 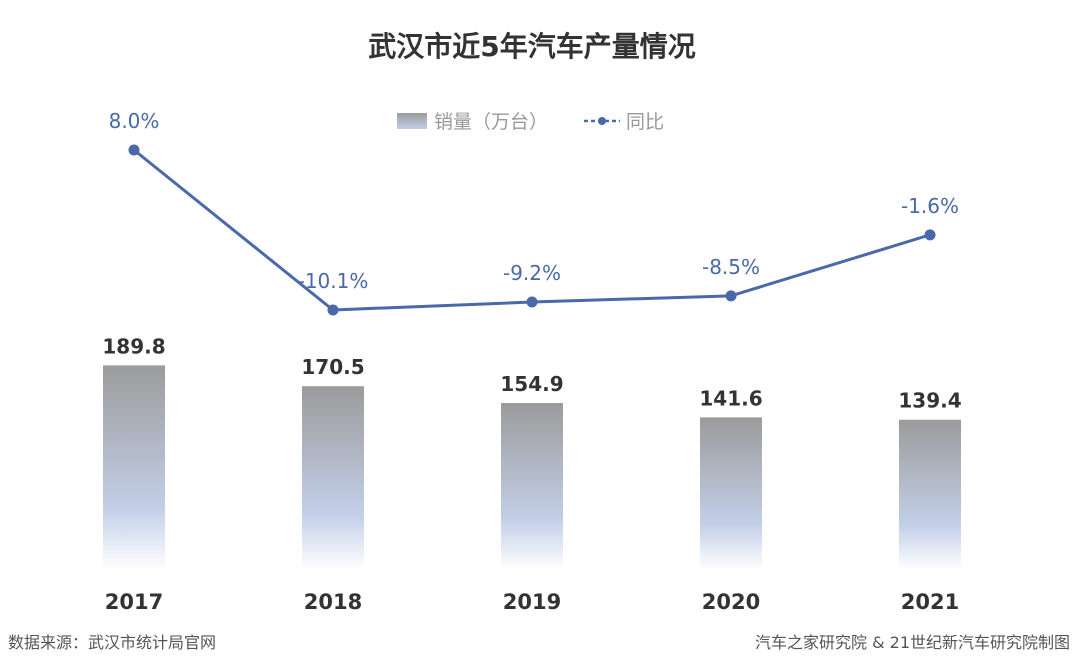 What do you see at coordinates (333, 281) in the screenshot?
I see `yoy-label-2018: -10.1%` at bounding box center [333, 281].